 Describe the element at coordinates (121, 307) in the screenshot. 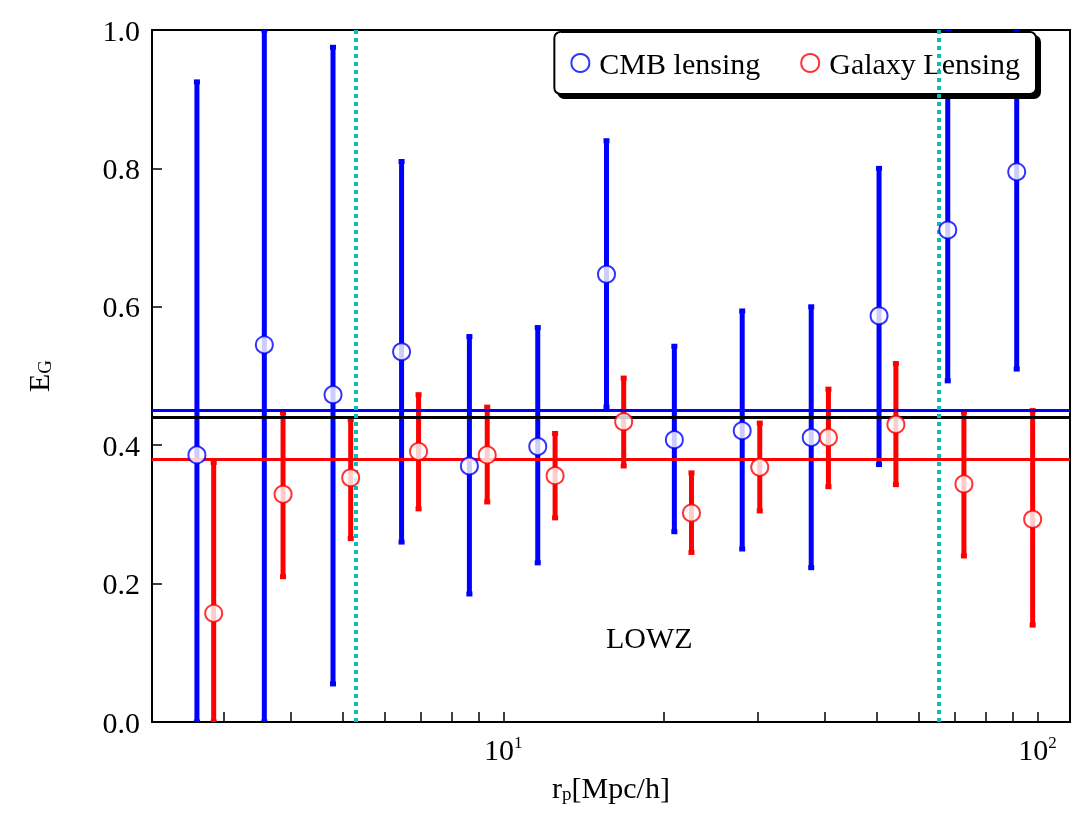

I see `y-tick-label: 0.6` at that location.